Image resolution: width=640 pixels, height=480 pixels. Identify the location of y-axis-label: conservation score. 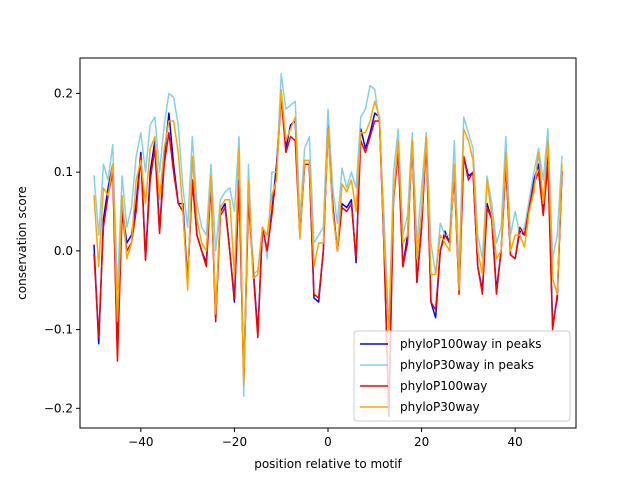
(22, 243).